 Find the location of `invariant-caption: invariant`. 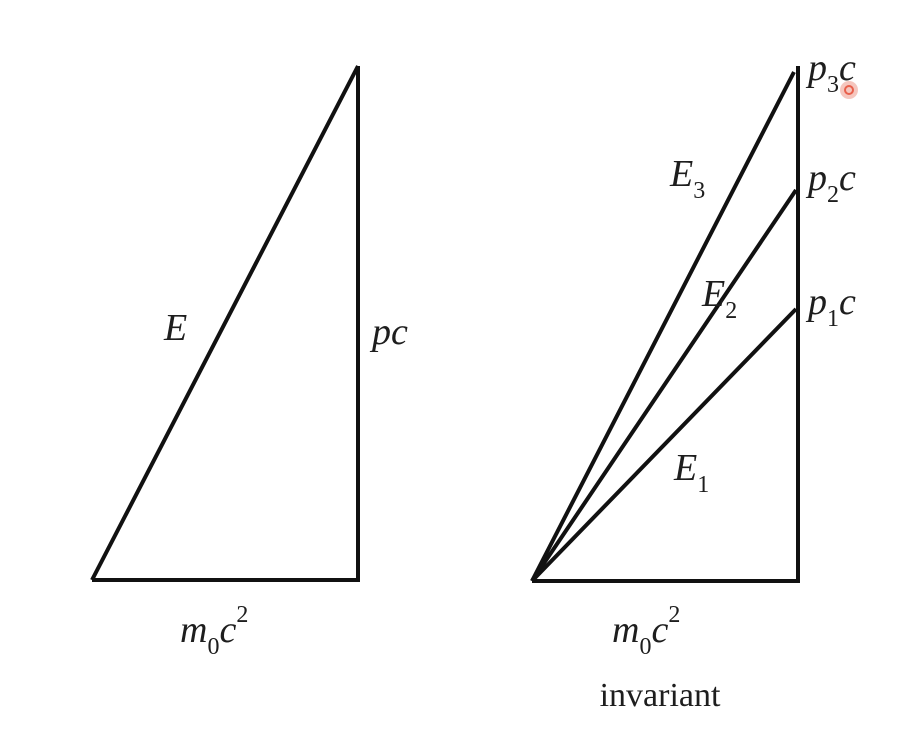

invariant-caption: invariant is located at coordinates (660, 695).